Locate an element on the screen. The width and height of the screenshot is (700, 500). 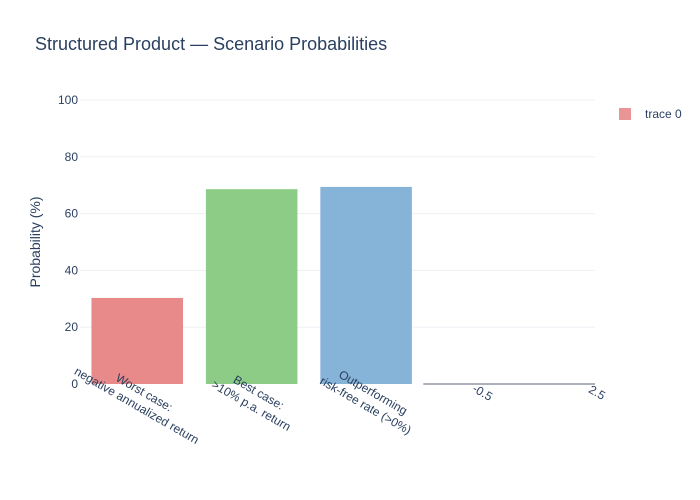
legend-item-label: trace 0 is located at coordinates (663, 114).